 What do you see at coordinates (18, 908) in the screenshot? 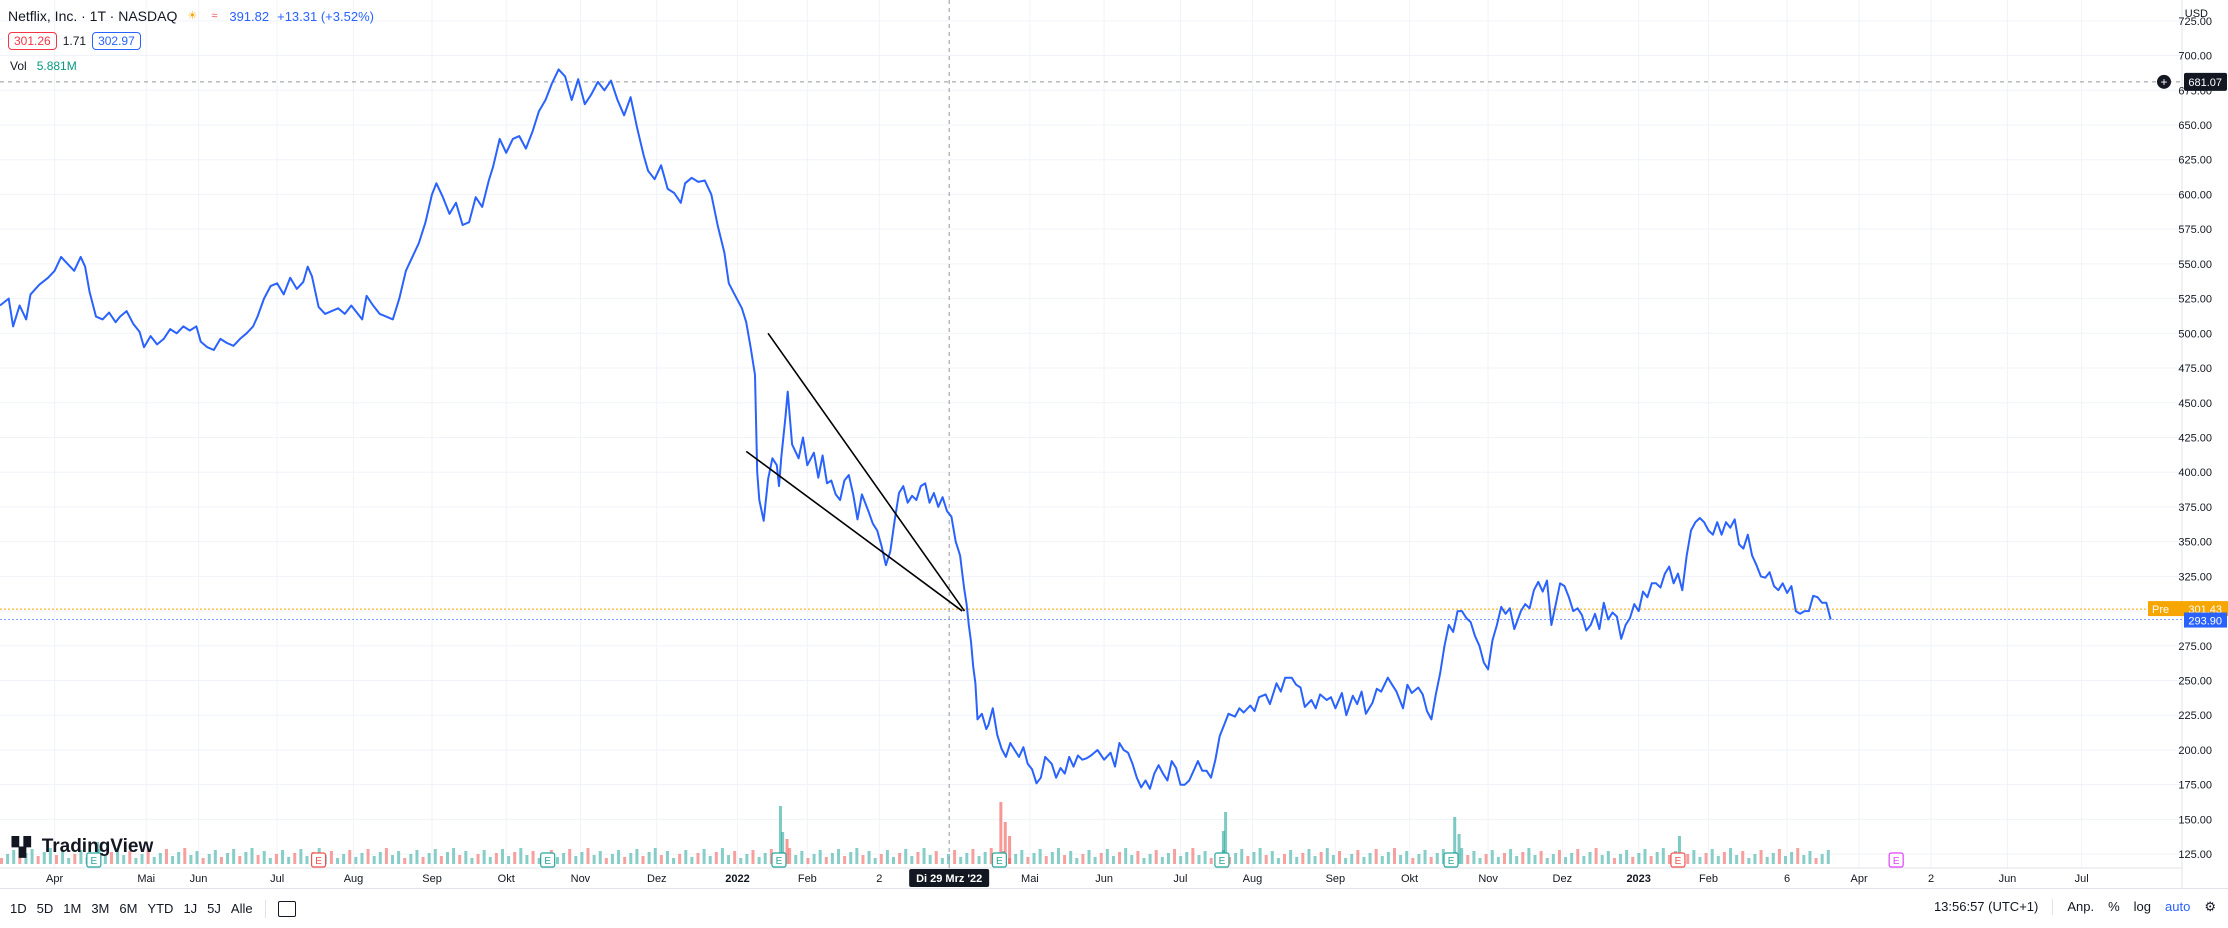
I see `timeframe-button: 1D` at bounding box center [18, 908].